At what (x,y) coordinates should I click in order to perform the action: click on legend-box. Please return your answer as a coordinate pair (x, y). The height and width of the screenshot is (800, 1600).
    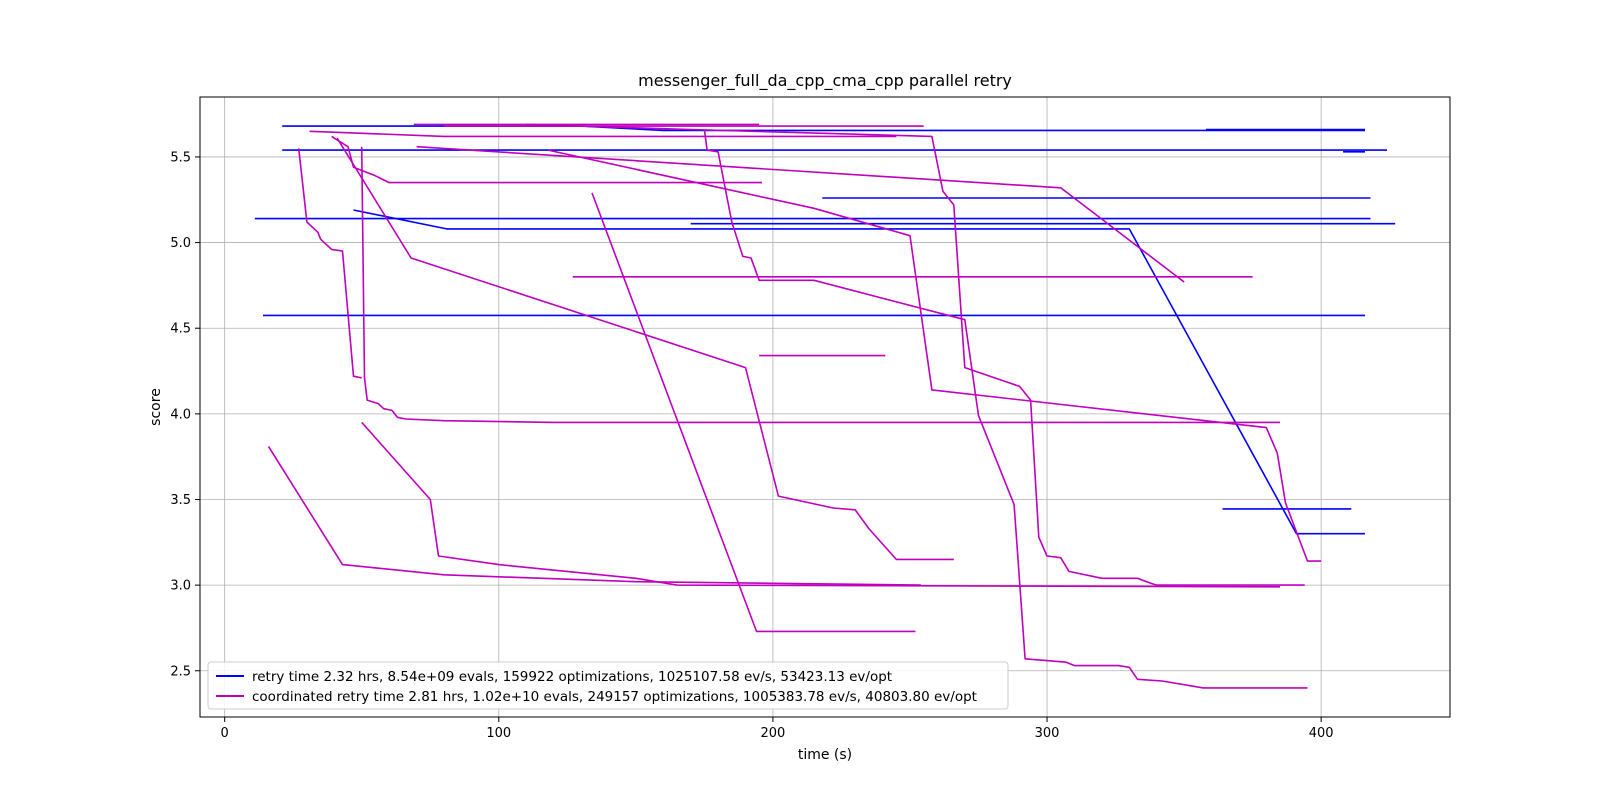
    Looking at the image, I should click on (608, 685).